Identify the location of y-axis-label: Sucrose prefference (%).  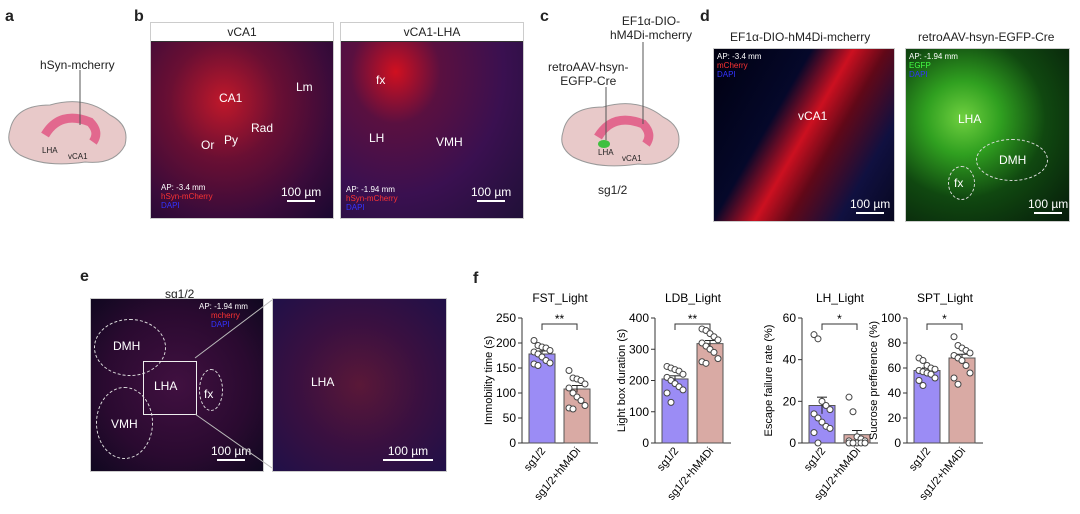
(874, 380).